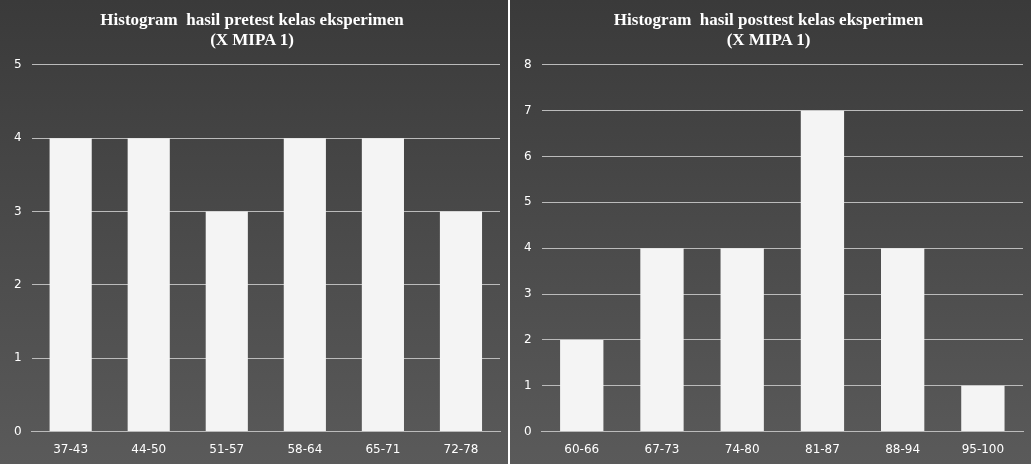  Describe the element at coordinates (461, 448) in the screenshot. I see `x-tick-label: 72-78` at that location.